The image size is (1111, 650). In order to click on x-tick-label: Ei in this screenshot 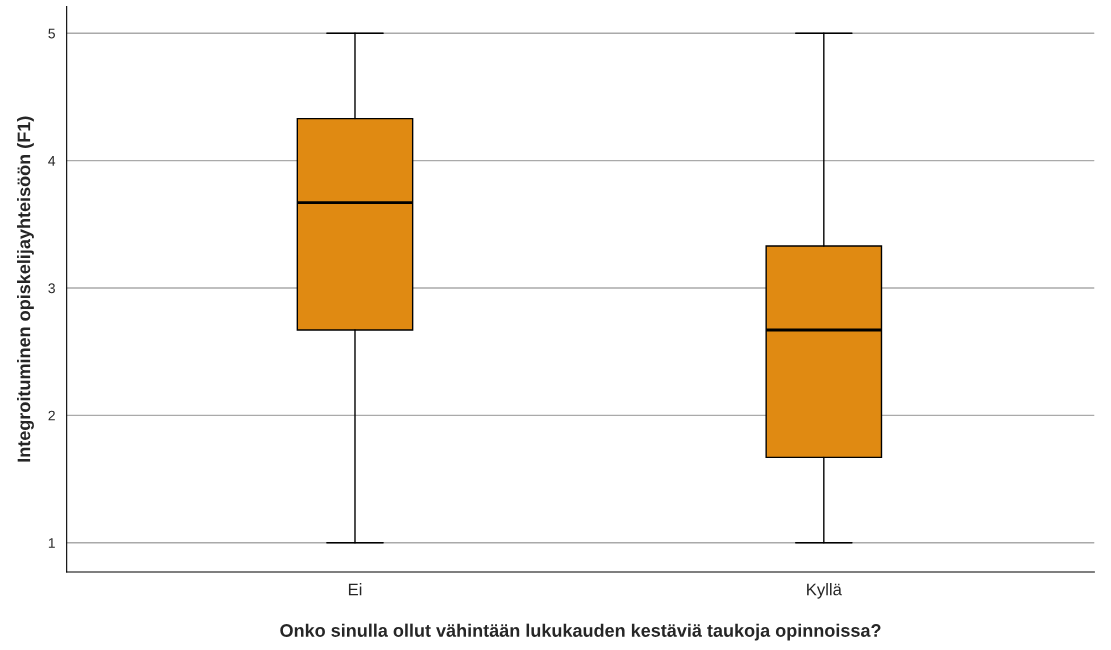, I will do `click(355, 589)`.